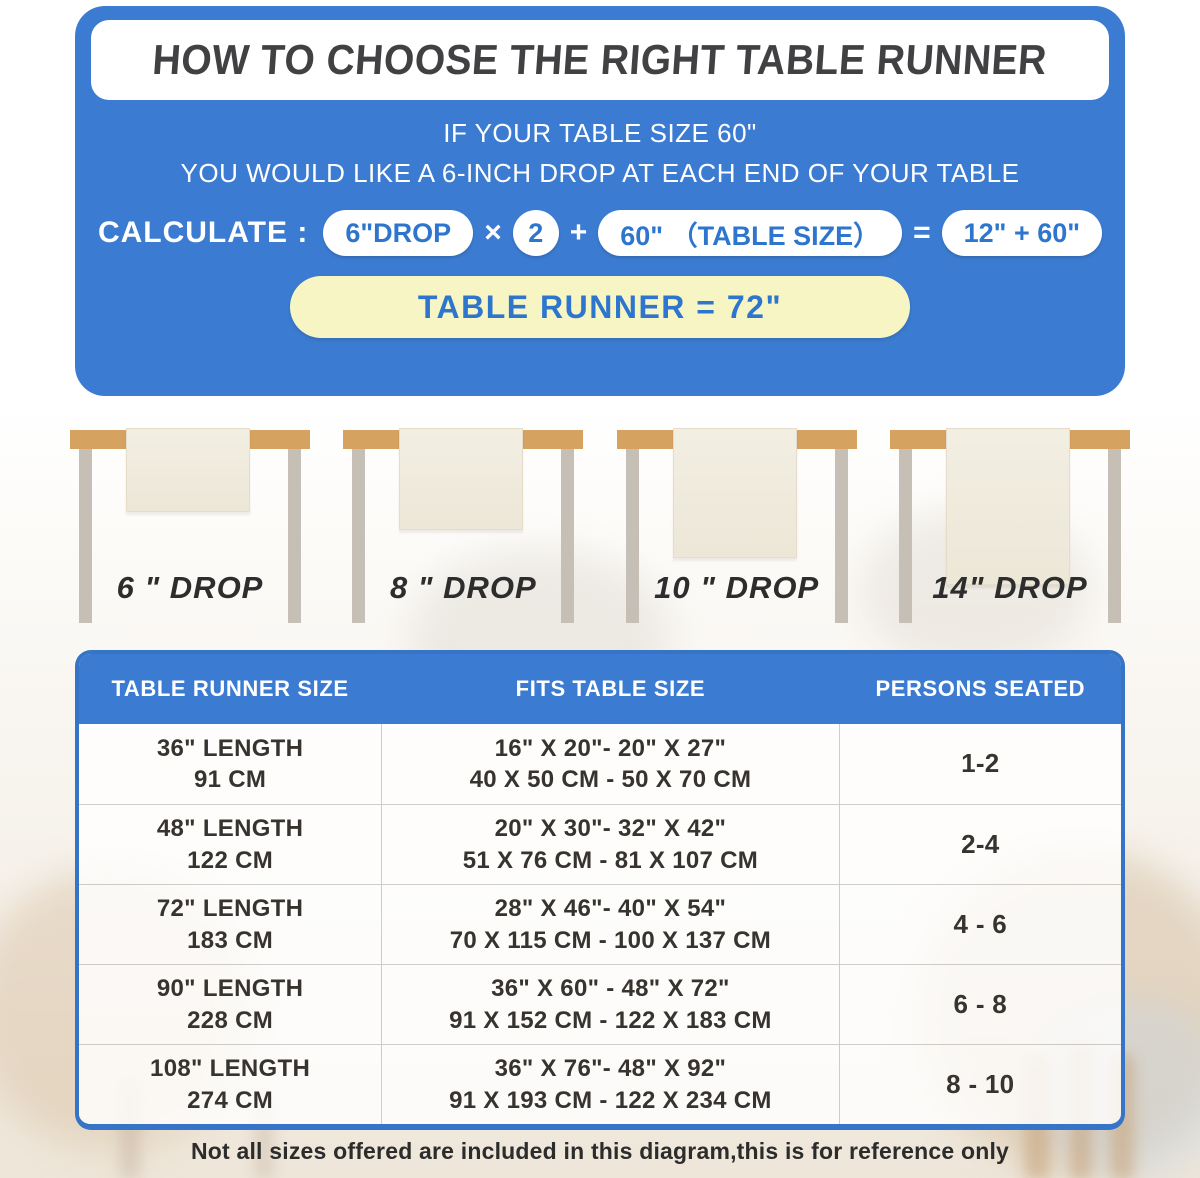 This screenshot has height=1178, width=1200. I want to click on page-title: HOW TO CHOOSE THE RIGHT TABLE RUNNER, so click(600, 59).